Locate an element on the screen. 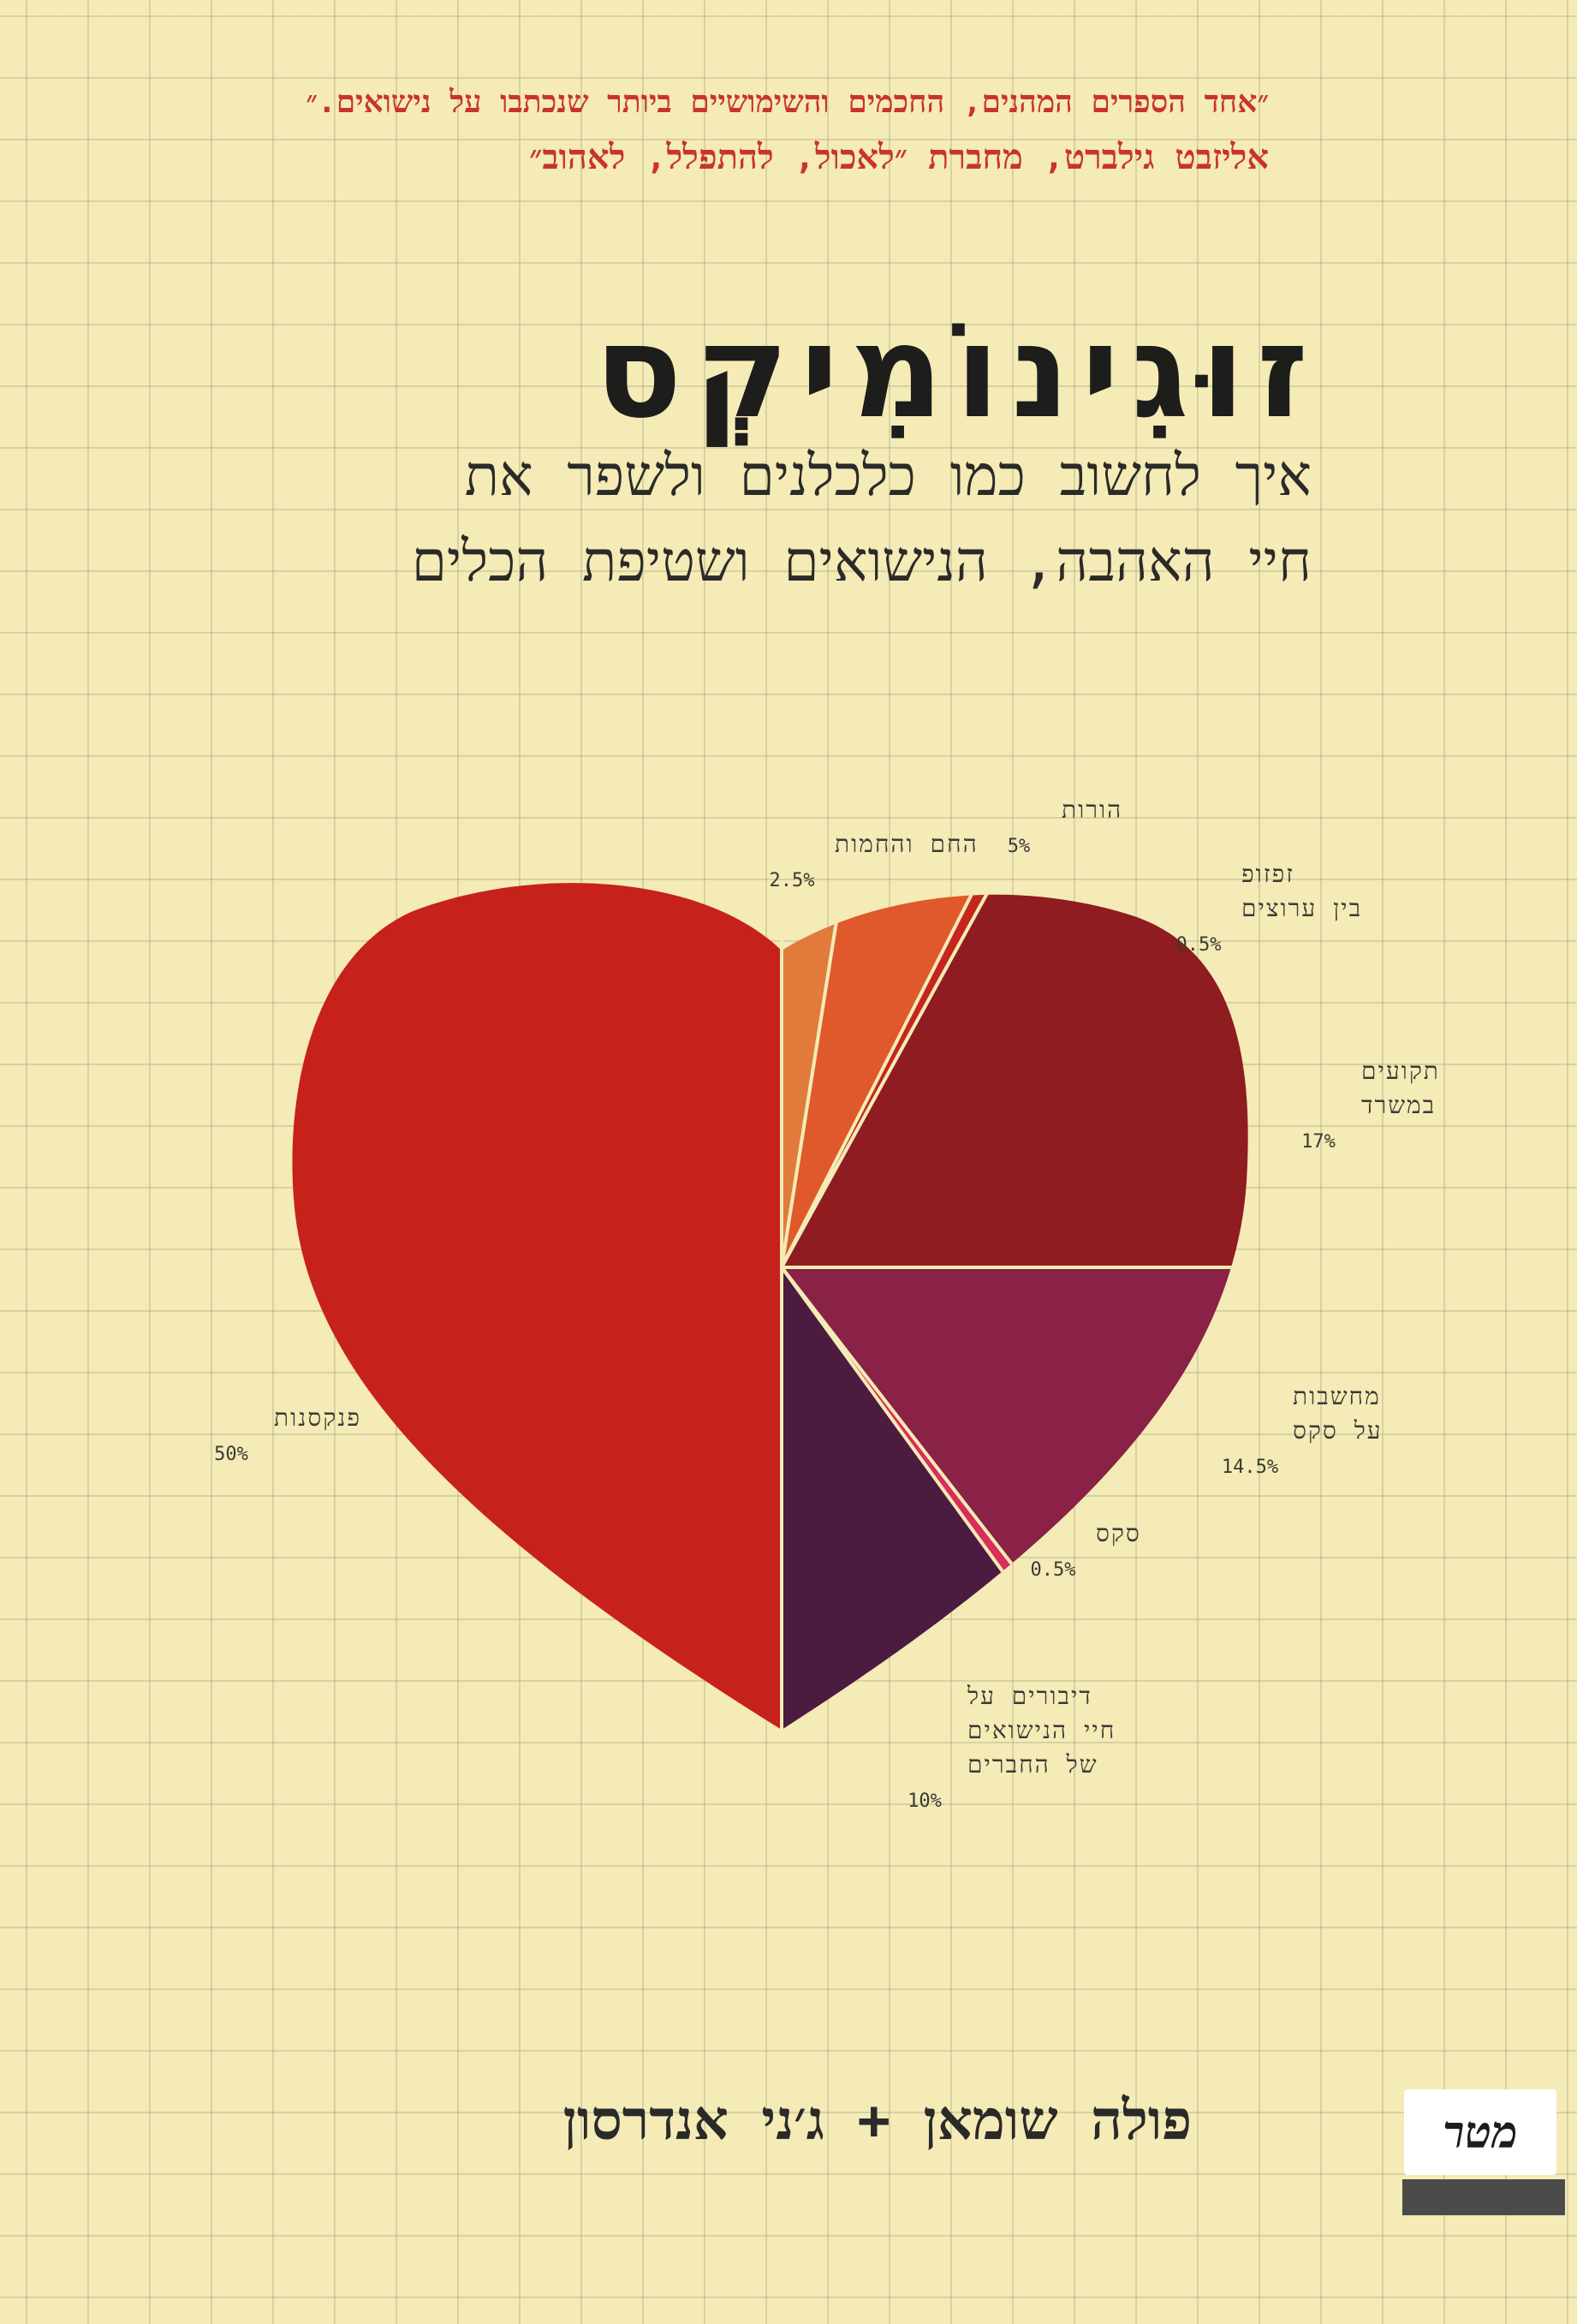 The image size is (1577, 2324). slice-label-7-line-1: דיבורים על is located at coordinates (1029, 1696).